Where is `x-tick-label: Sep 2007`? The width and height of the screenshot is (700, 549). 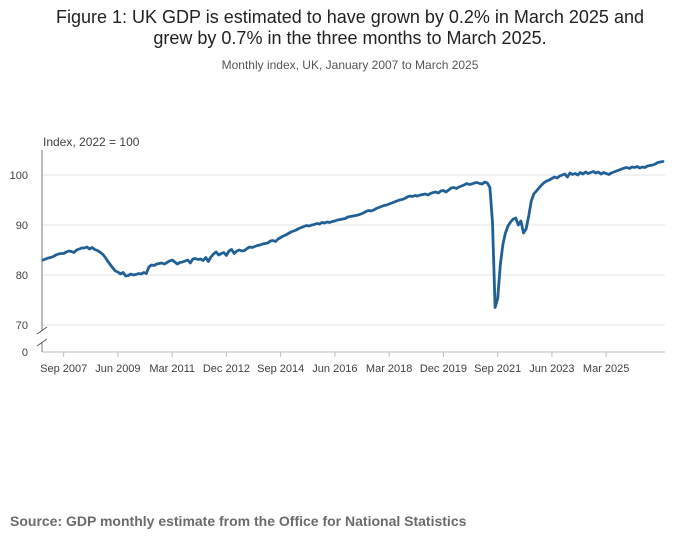
x-tick-label: Sep 2007 is located at coordinates (63, 369).